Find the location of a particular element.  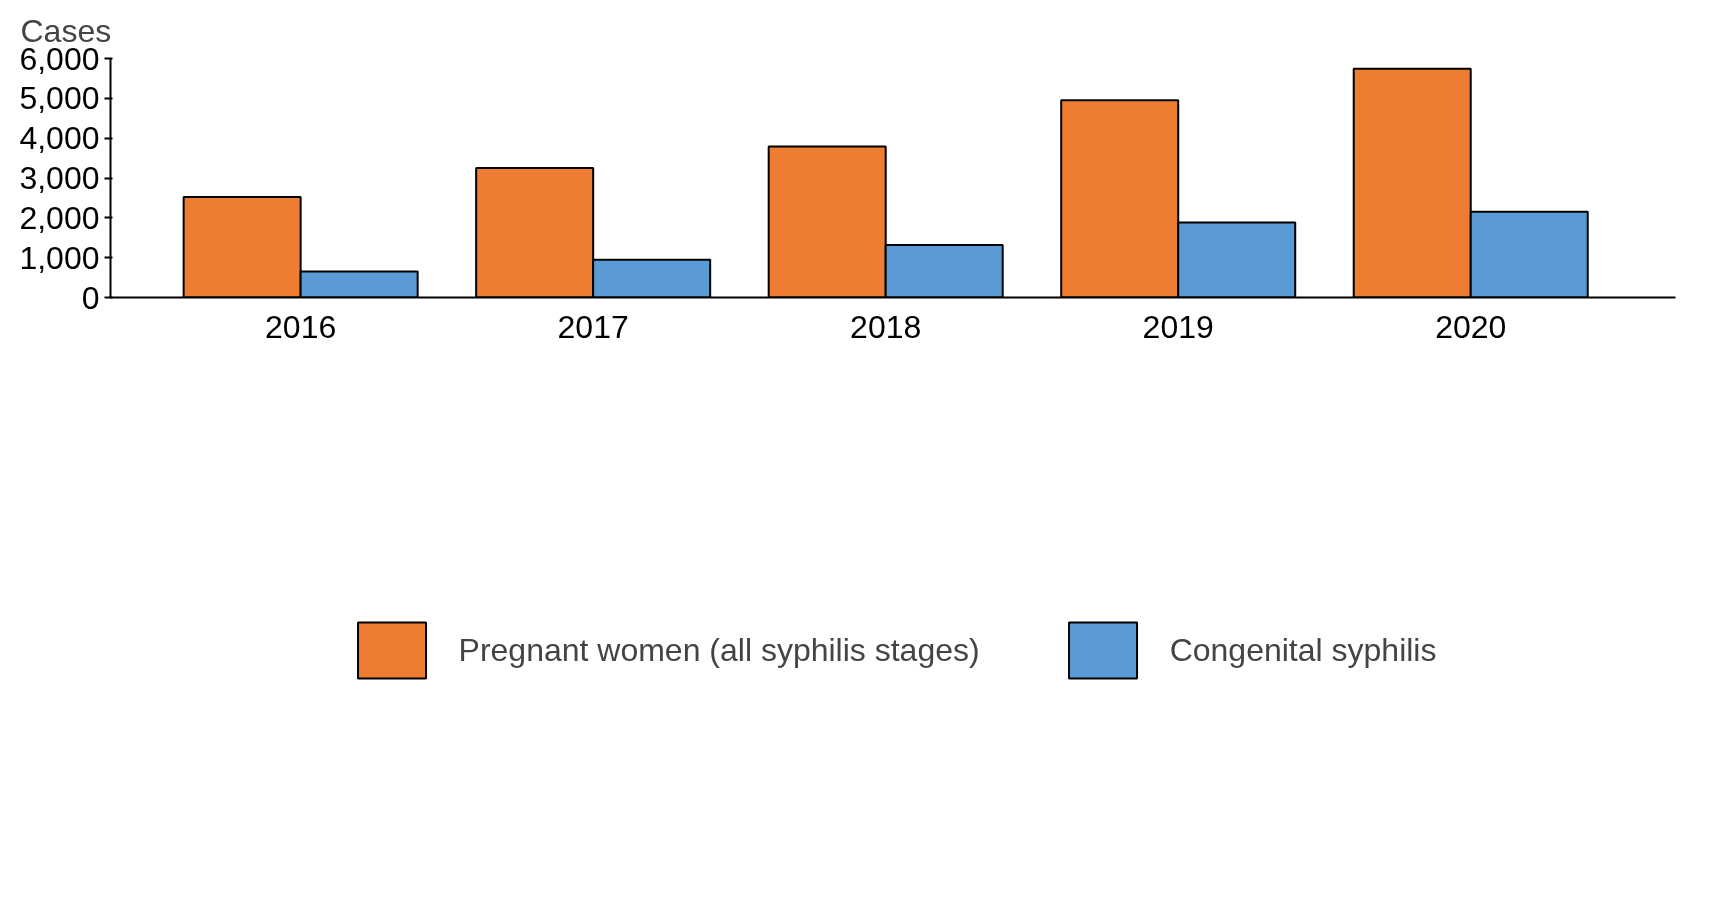

x-tick-label: 2016 is located at coordinates (301, 326).